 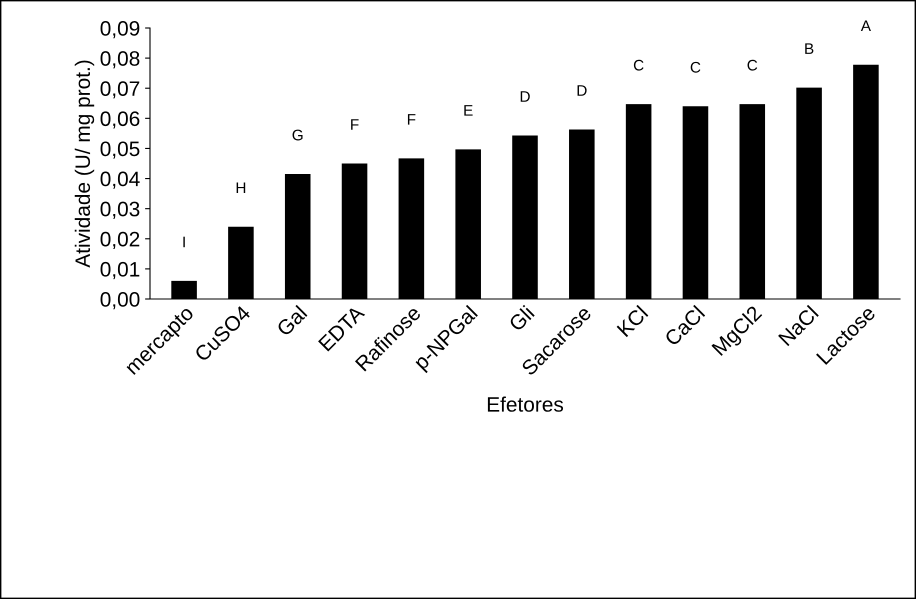 What do you see at coordinates (809, 48) in the screenshot?
I see `annotation: B` at bounding box center [809, 48].